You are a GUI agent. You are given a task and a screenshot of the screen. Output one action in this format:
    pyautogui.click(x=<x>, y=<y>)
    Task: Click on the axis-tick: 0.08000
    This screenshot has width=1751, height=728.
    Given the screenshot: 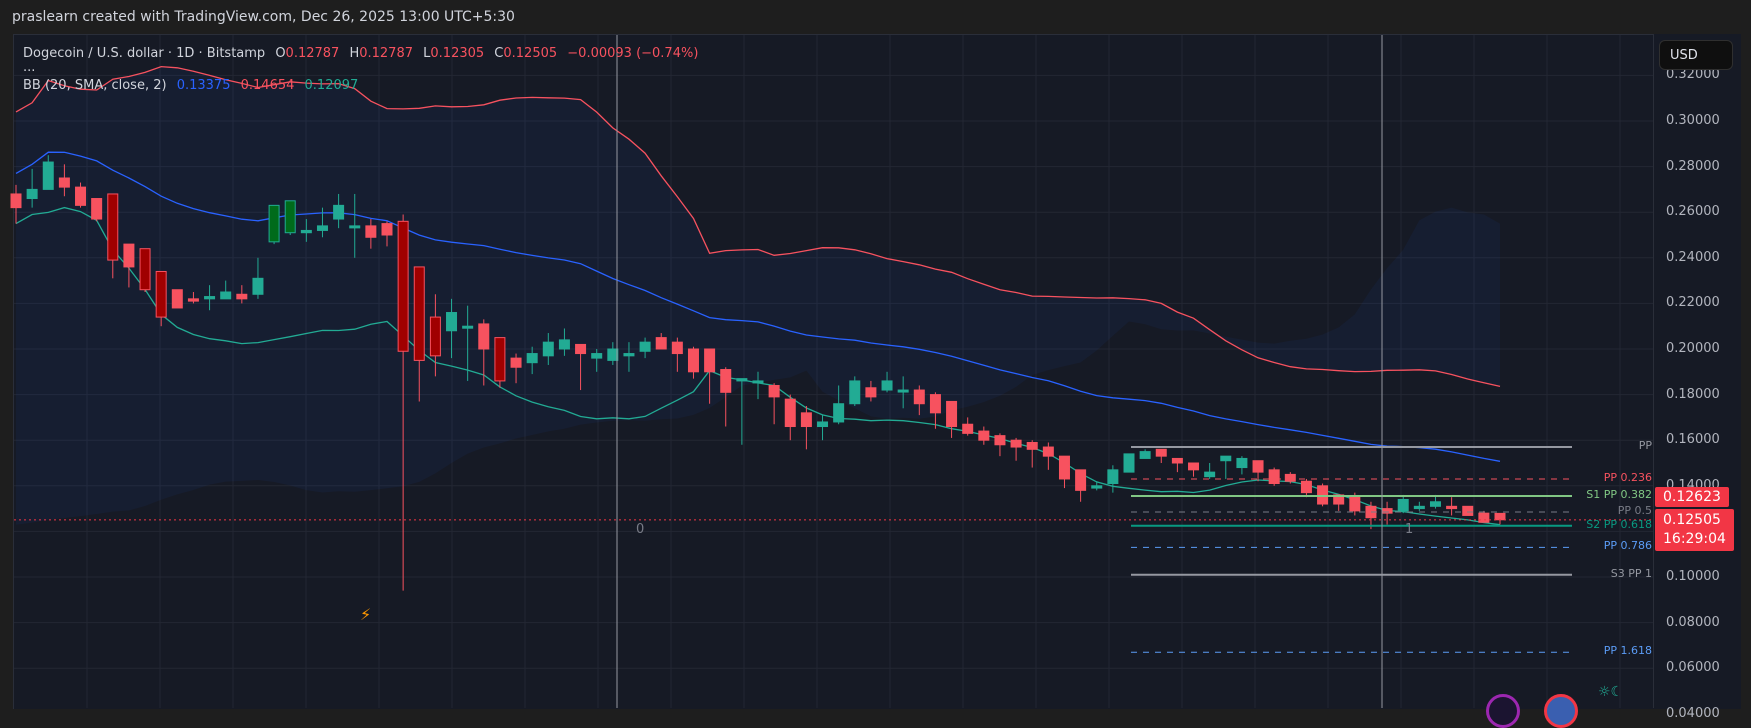 What is the action you would take?
    pyautogui.click(x=1693, y=622)
    